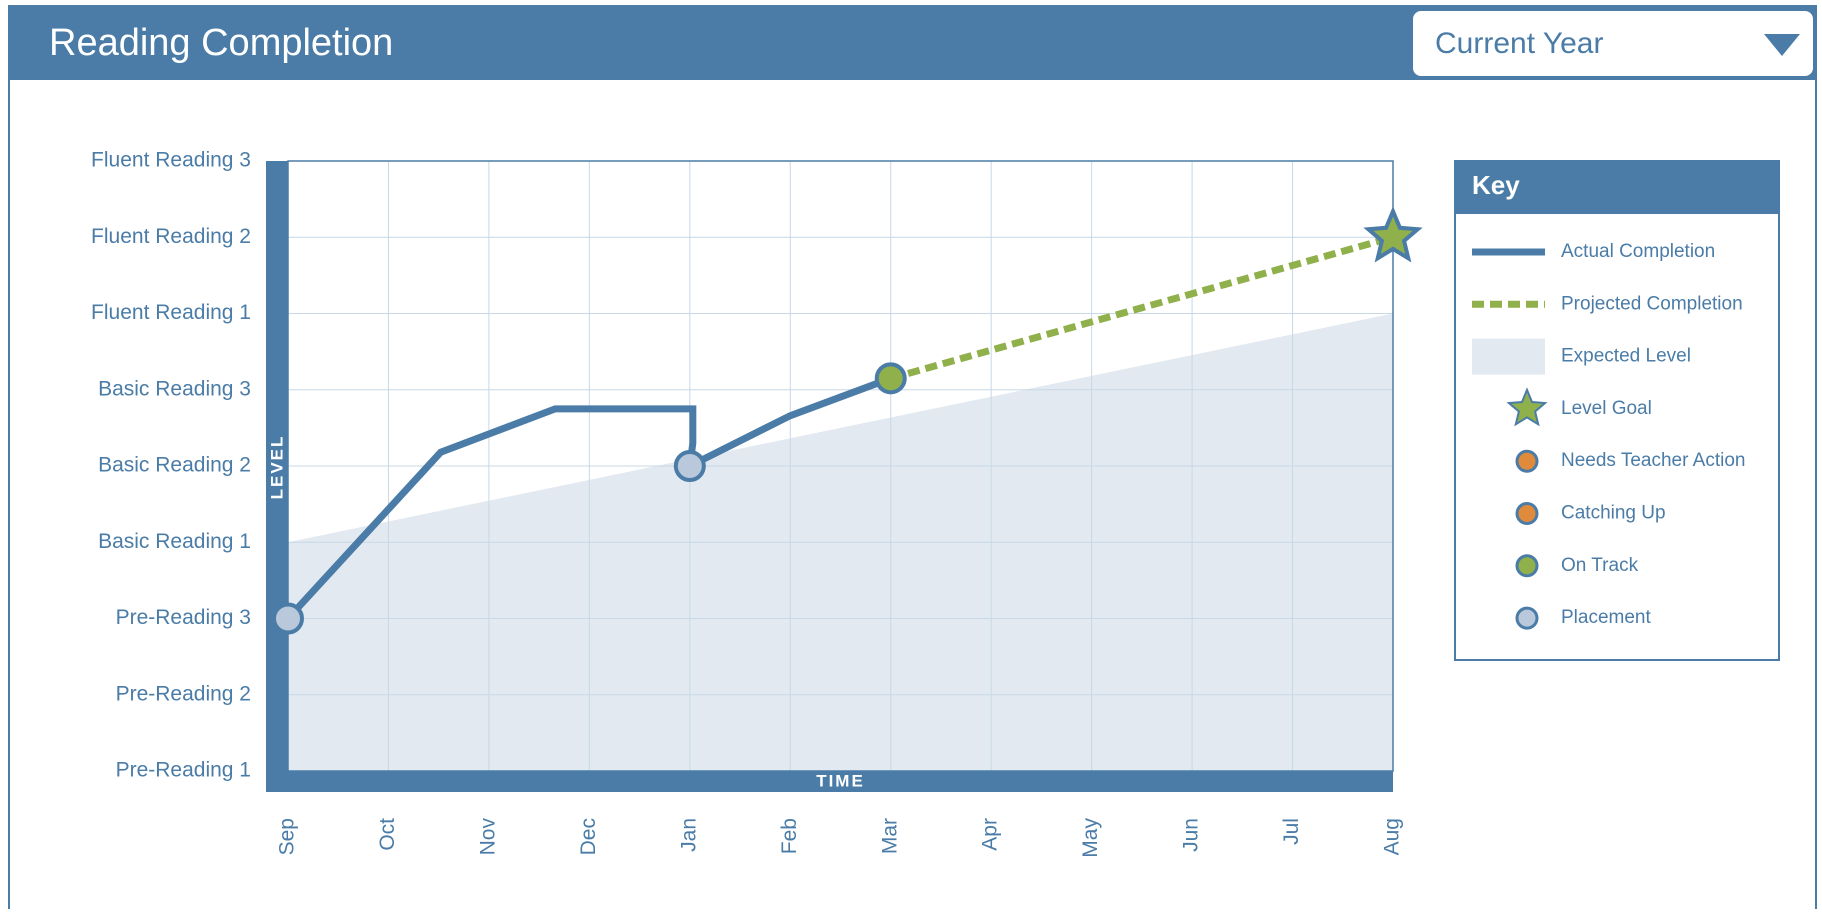 Image resolution: width=1822 pixels, height=914 pixels. What do you see at coordinates (1606, 408) in the screenshot?
I see `legend-label: Level Goal` at bounding box center [1606, 408].